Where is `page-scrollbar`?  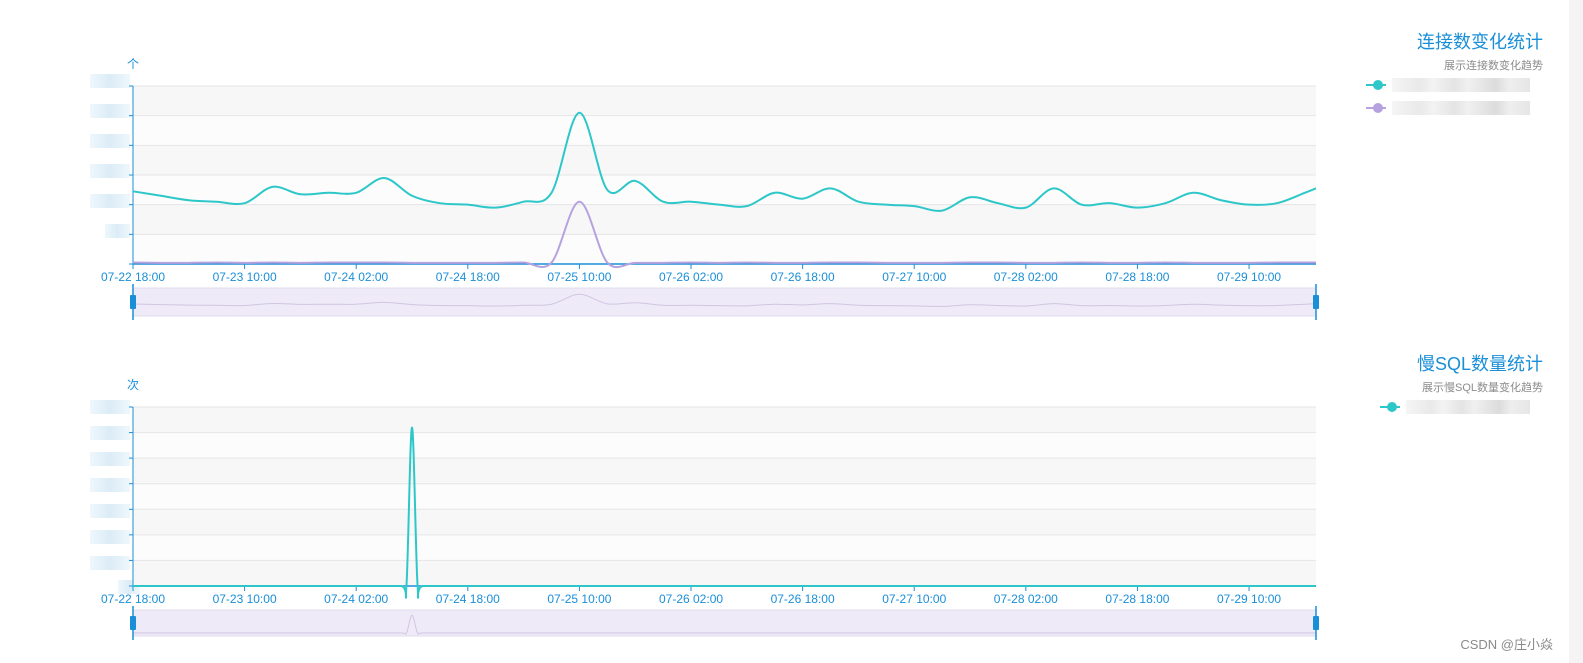 page-scrollbar is located at coordinates (1576, 331).